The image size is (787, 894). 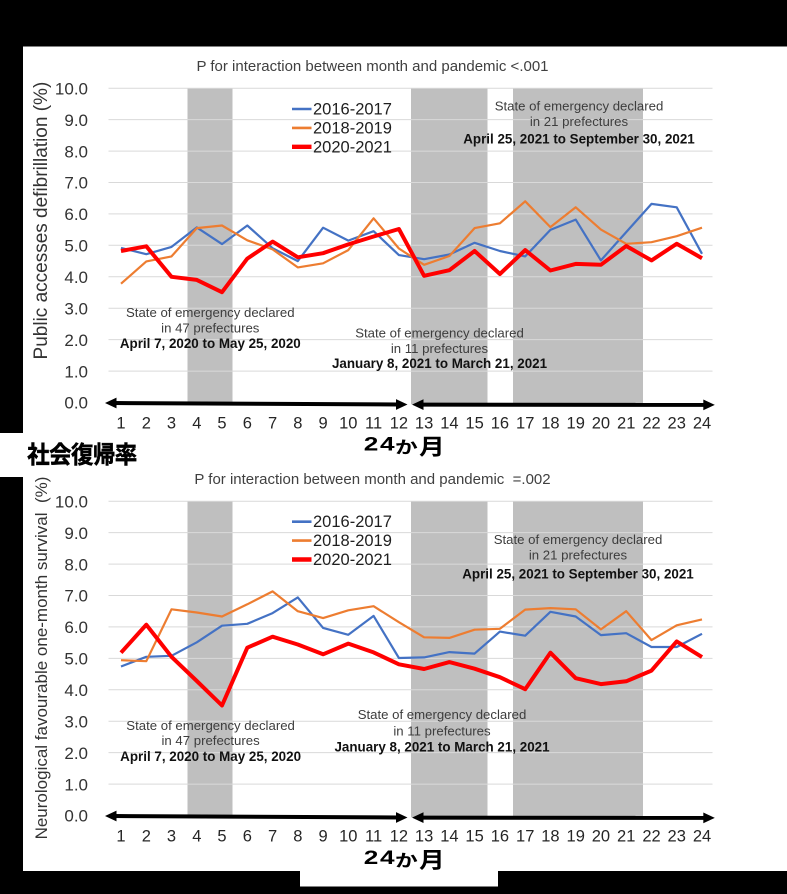 What do you see at coordinates (373, 837) in the screenshot?
I see `svg-text: 11` at bounding box center [373, 837].